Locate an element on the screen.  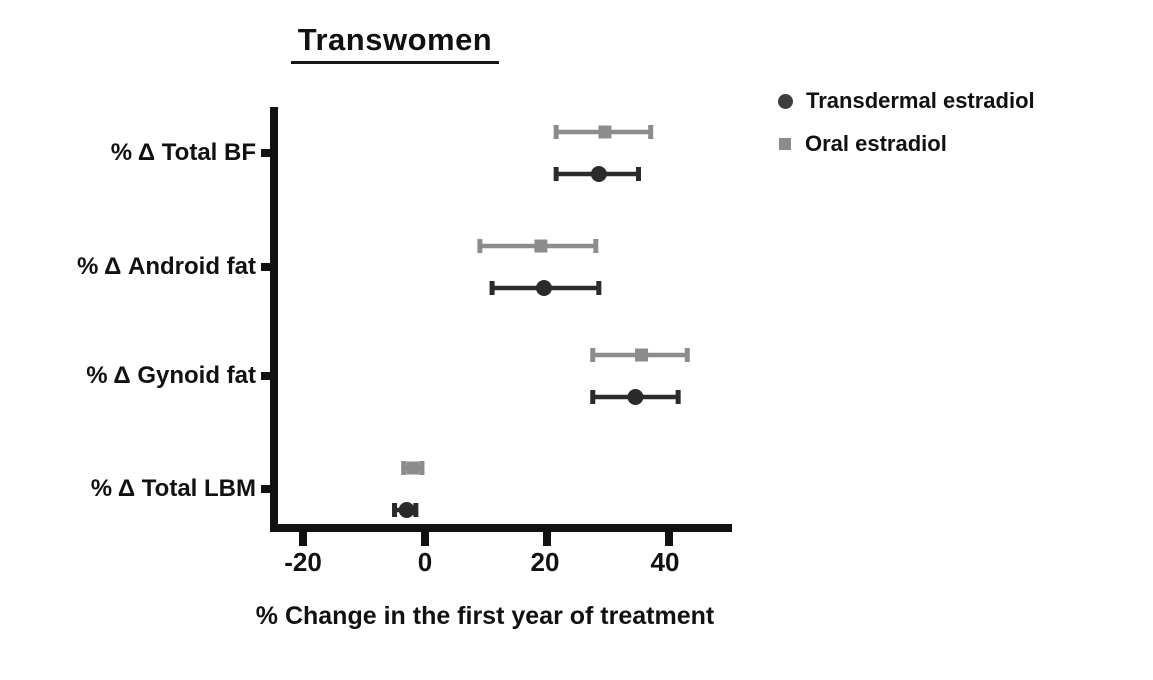
category-label-gynoid-fat: % Δ Gynoid fat is located at coordinates (171, 375).